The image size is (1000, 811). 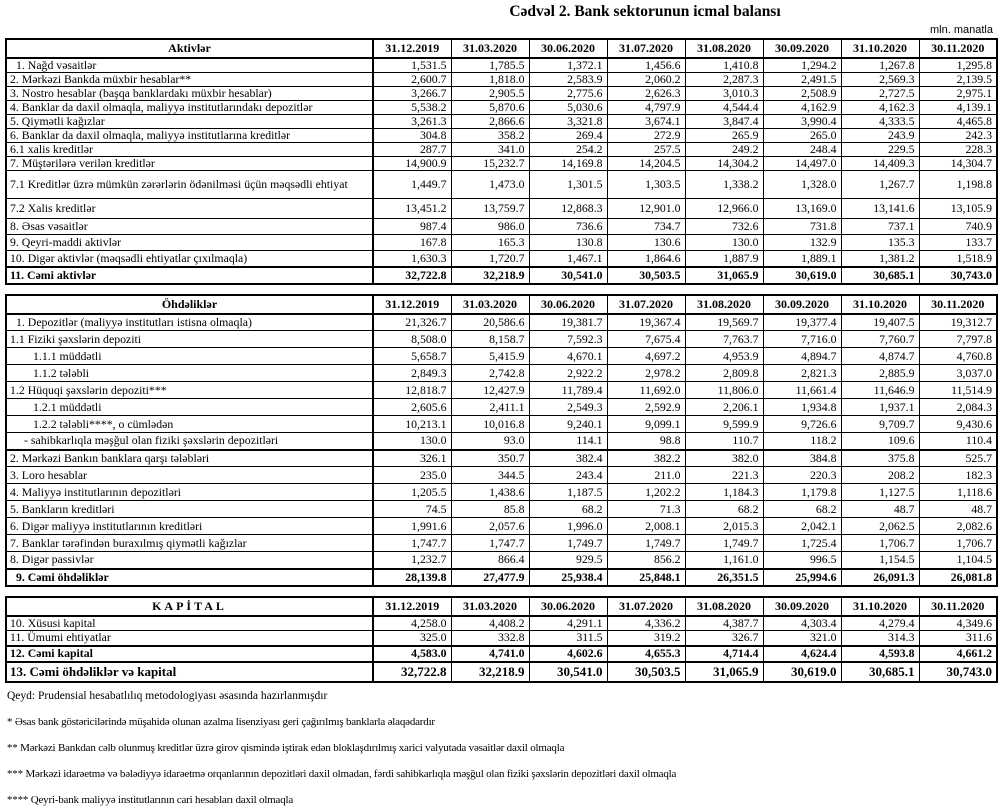 I want to click on cell-value: 7,760.7, so click(x=880, y=339).